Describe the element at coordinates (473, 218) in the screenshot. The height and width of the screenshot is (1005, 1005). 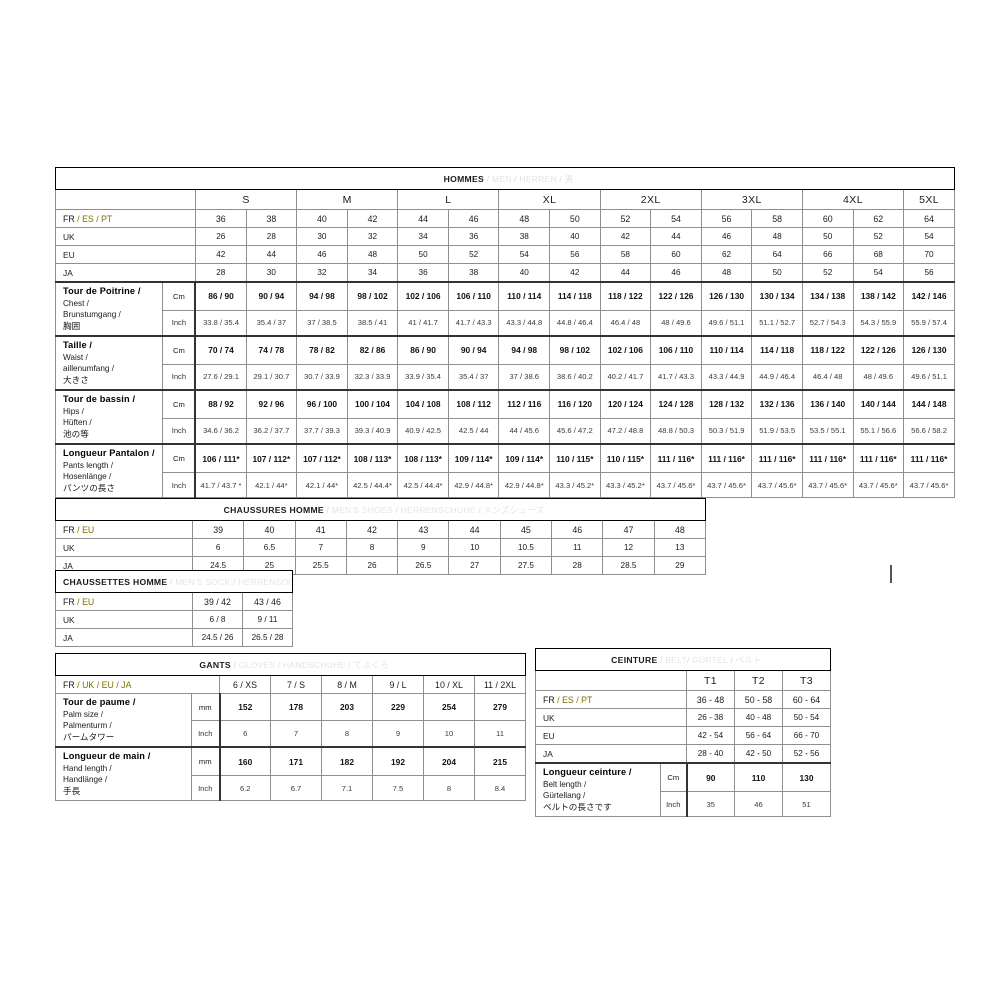
I see `men-key-value: 46` at that location.